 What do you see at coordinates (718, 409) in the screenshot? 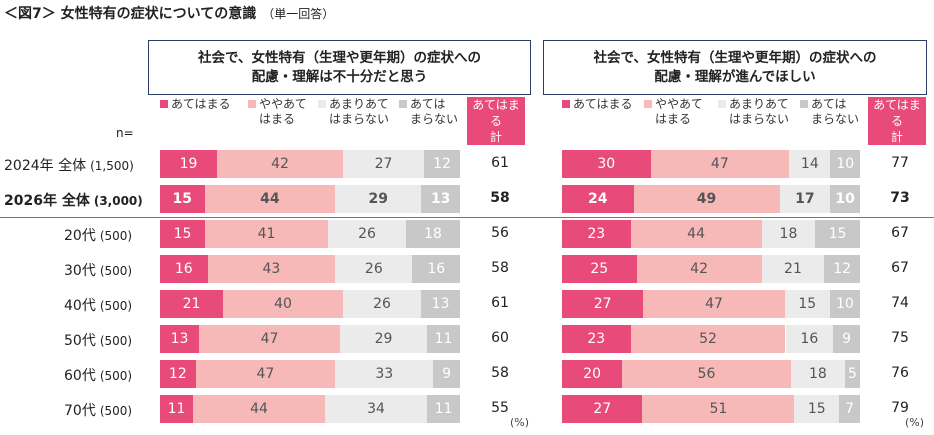
I see `right-bar-value-label: 51` at bounding box center [718, 409].